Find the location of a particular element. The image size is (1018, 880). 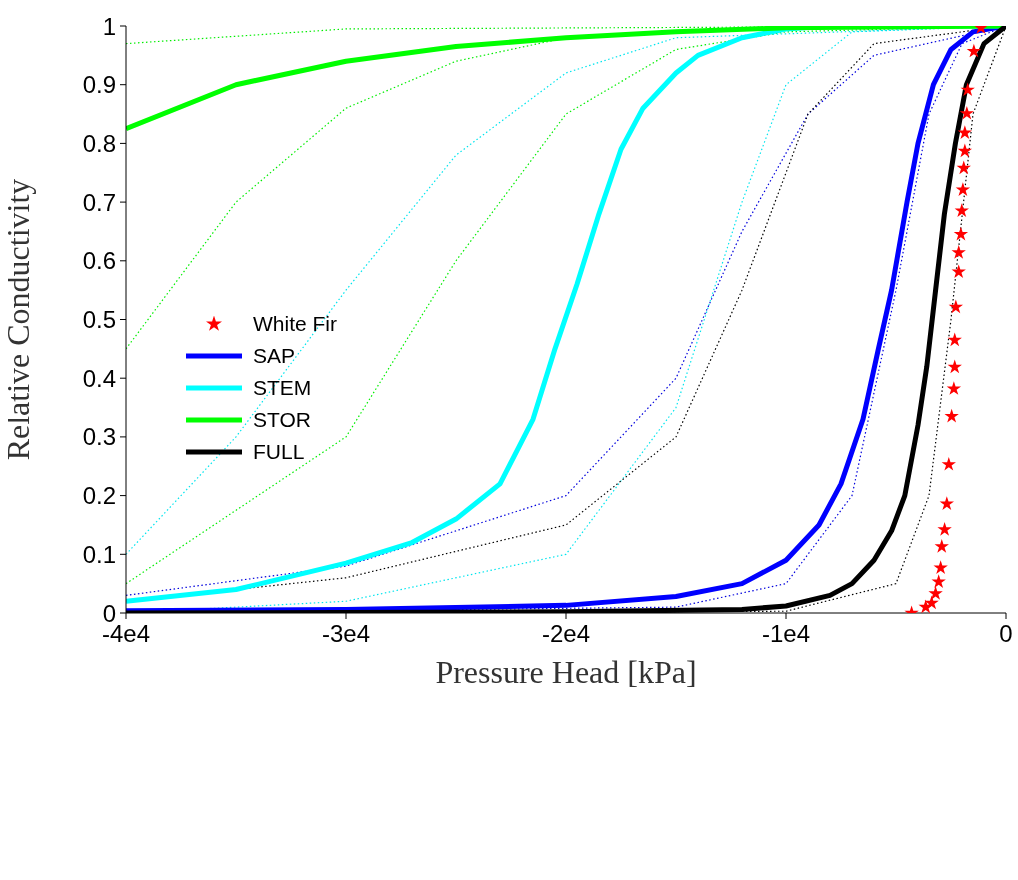

y-tick-label: 1 is located at coordinates (109, 26).